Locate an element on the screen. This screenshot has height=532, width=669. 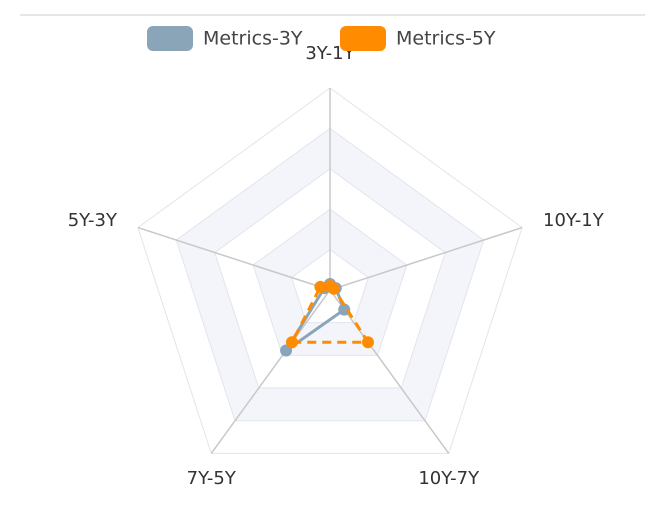
indicator-label: 10Y-7Y is located at coordinates (449, 478).